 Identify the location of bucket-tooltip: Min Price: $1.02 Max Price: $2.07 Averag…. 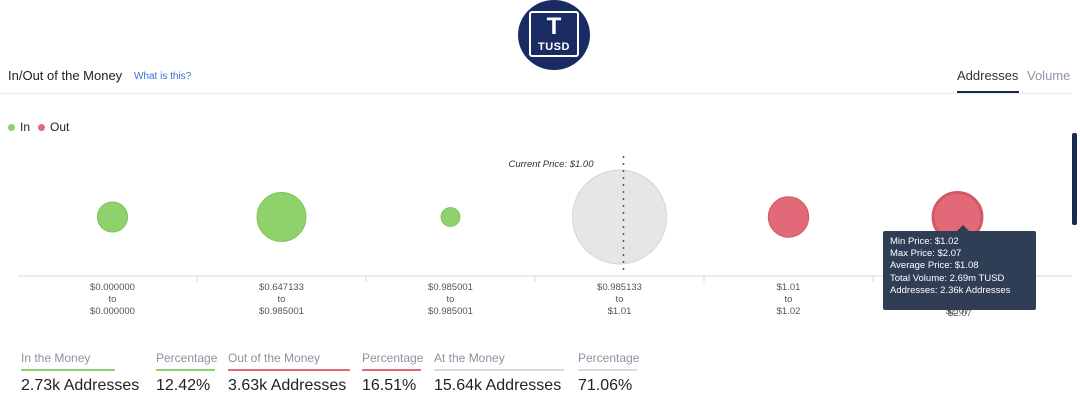
(959, 270).